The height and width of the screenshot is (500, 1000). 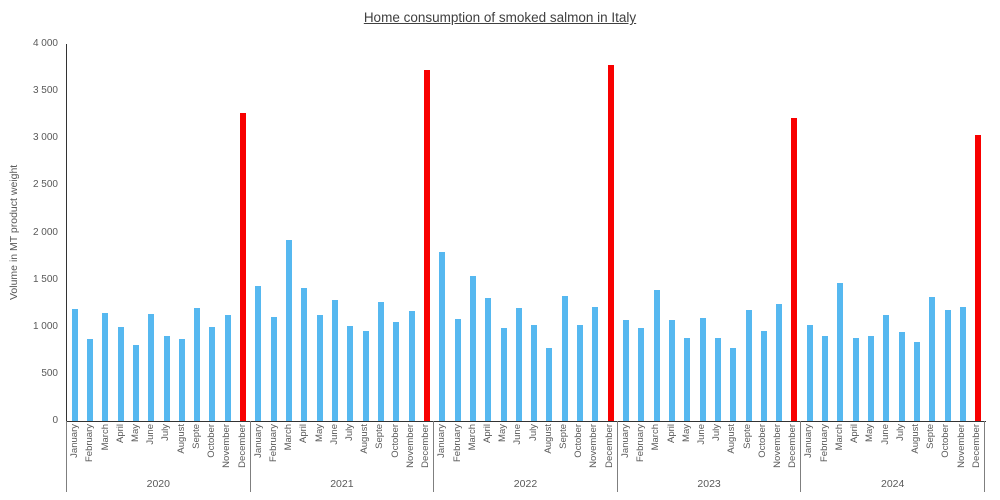 What do you see at coordinates (151, 232) in the screenshot?
I see `bar-slot-2020-June` at bounding box center [151, 232].